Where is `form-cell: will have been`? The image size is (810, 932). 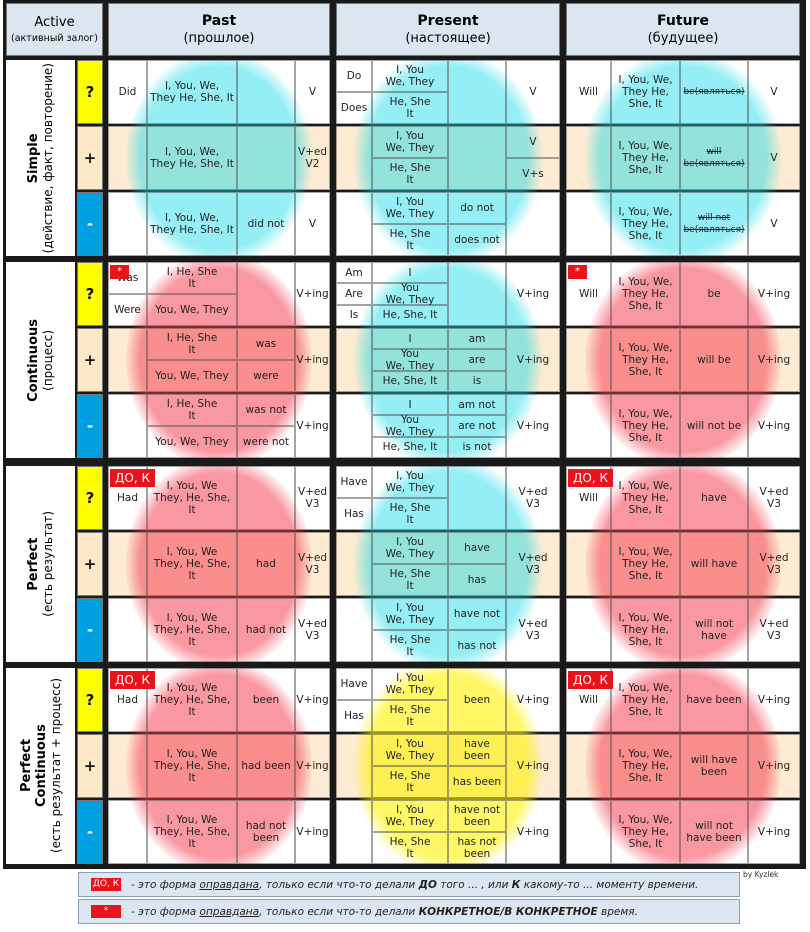
form-cell: will have been is located at coordinates (714, 766).